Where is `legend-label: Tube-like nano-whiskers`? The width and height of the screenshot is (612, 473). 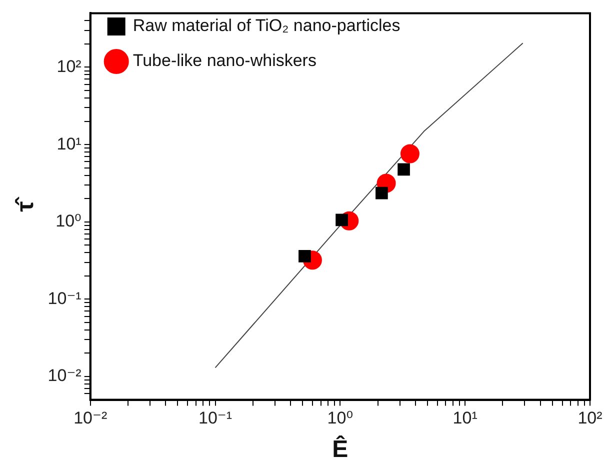 legend-label: Tube-like nano-whiskers is located at coordinates (224, 60).